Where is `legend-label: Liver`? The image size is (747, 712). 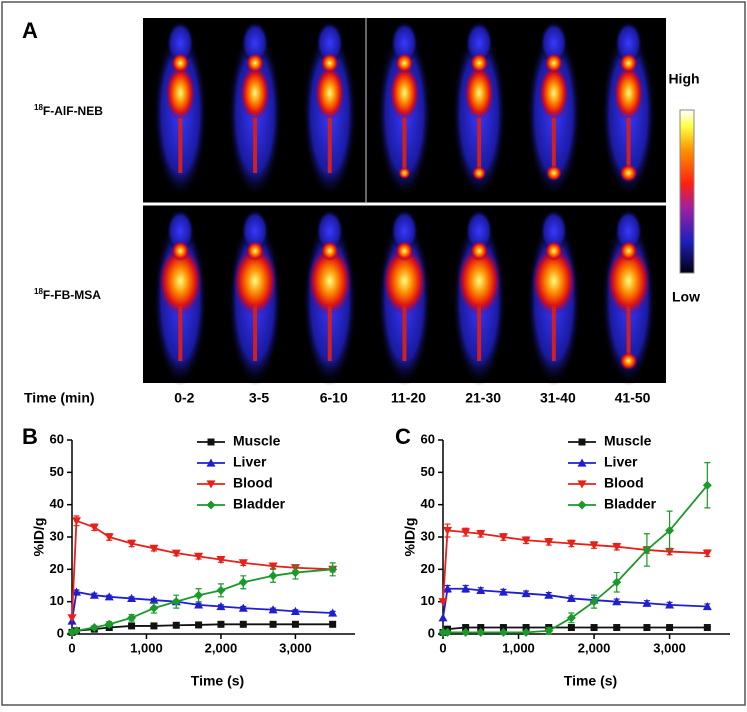
legend-label: Liver is located at coordinates (621, 462).